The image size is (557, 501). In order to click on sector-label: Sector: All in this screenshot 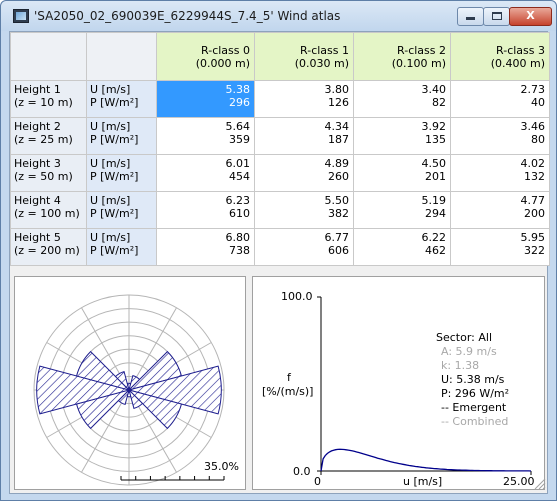, I will do `click(464, 337)`.